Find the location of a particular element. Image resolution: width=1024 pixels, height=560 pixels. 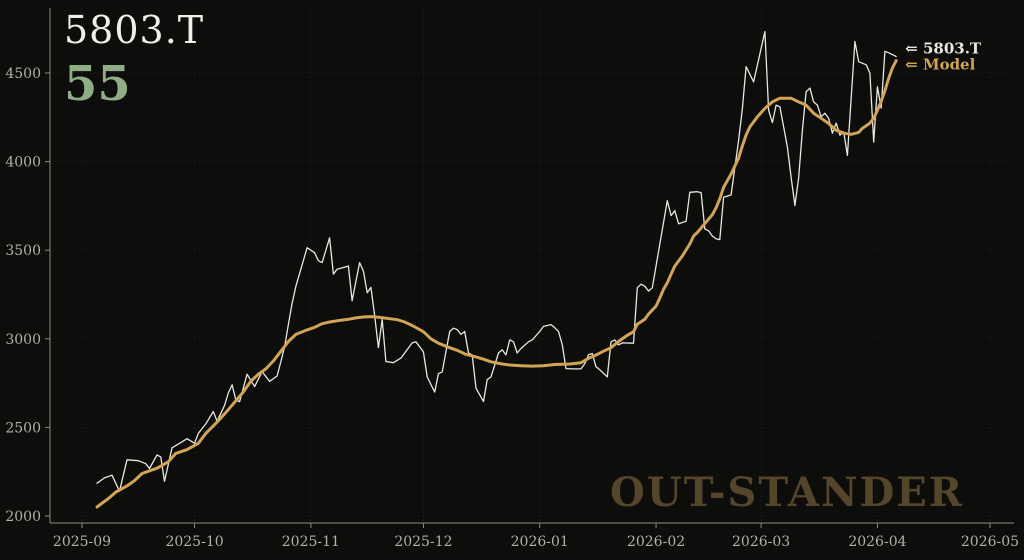

symbol-title: 5803.T is located at coordinates (134, 30).